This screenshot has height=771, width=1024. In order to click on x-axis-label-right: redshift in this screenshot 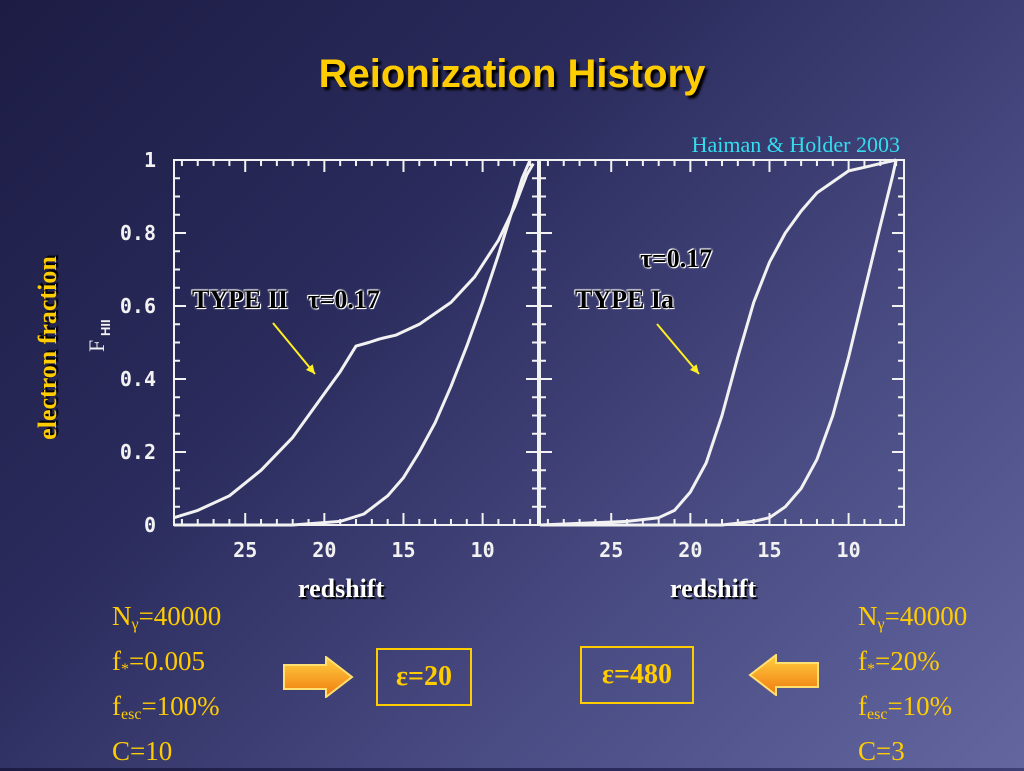, I will do `click(713, 588)`.